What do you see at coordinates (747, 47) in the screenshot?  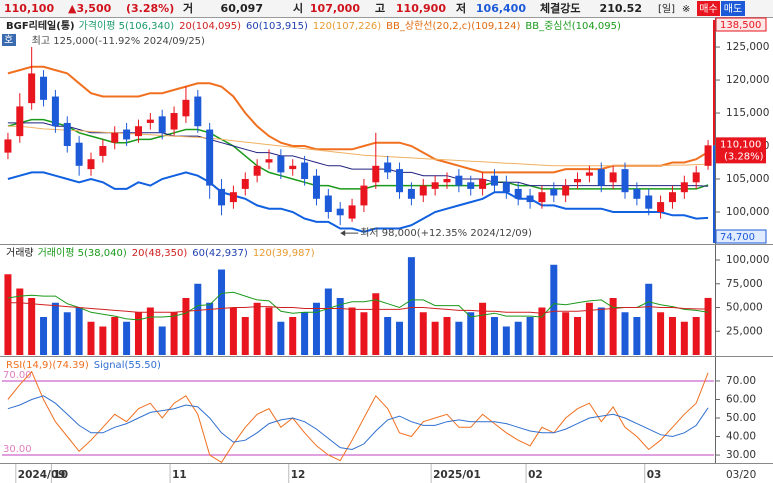 I see `y-tick-label: 125,000` at bounding box center [747, 47].